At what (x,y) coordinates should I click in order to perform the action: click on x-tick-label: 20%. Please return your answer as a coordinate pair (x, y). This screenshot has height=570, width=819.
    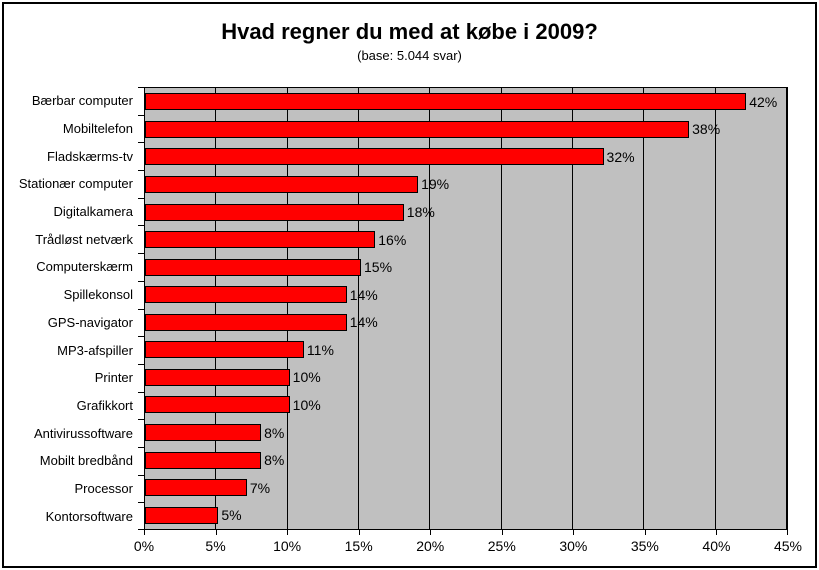
    Looking at the image, I should click on (430, 546).